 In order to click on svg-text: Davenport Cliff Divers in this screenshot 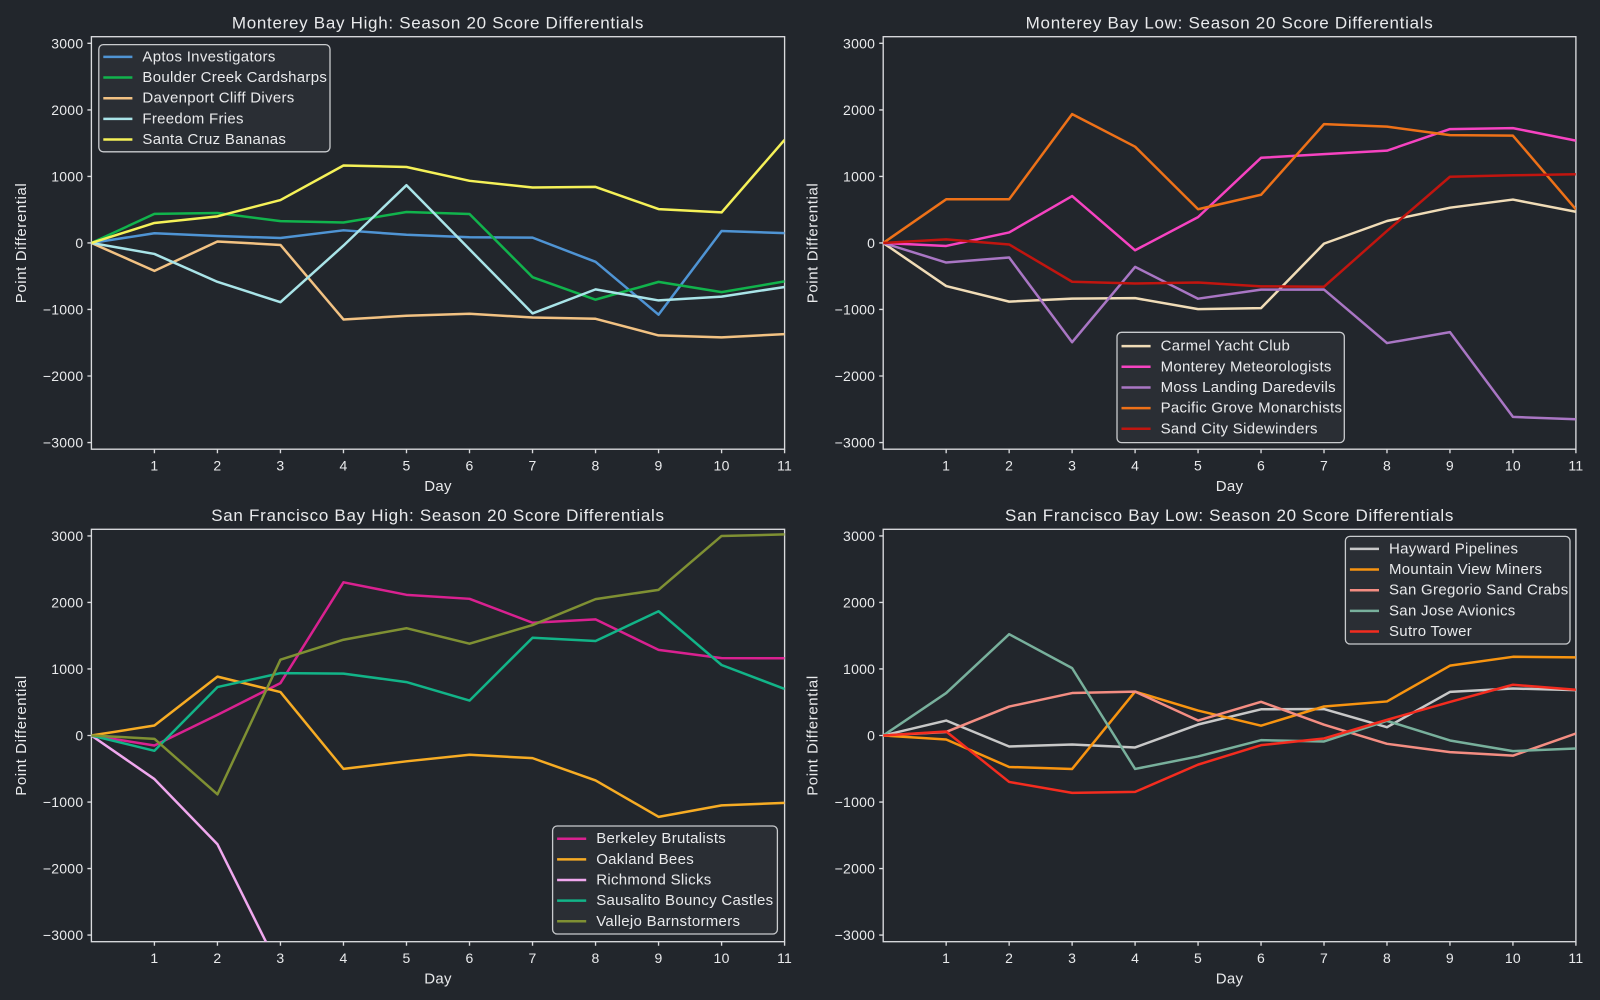, I will do `click(218, 98)`.